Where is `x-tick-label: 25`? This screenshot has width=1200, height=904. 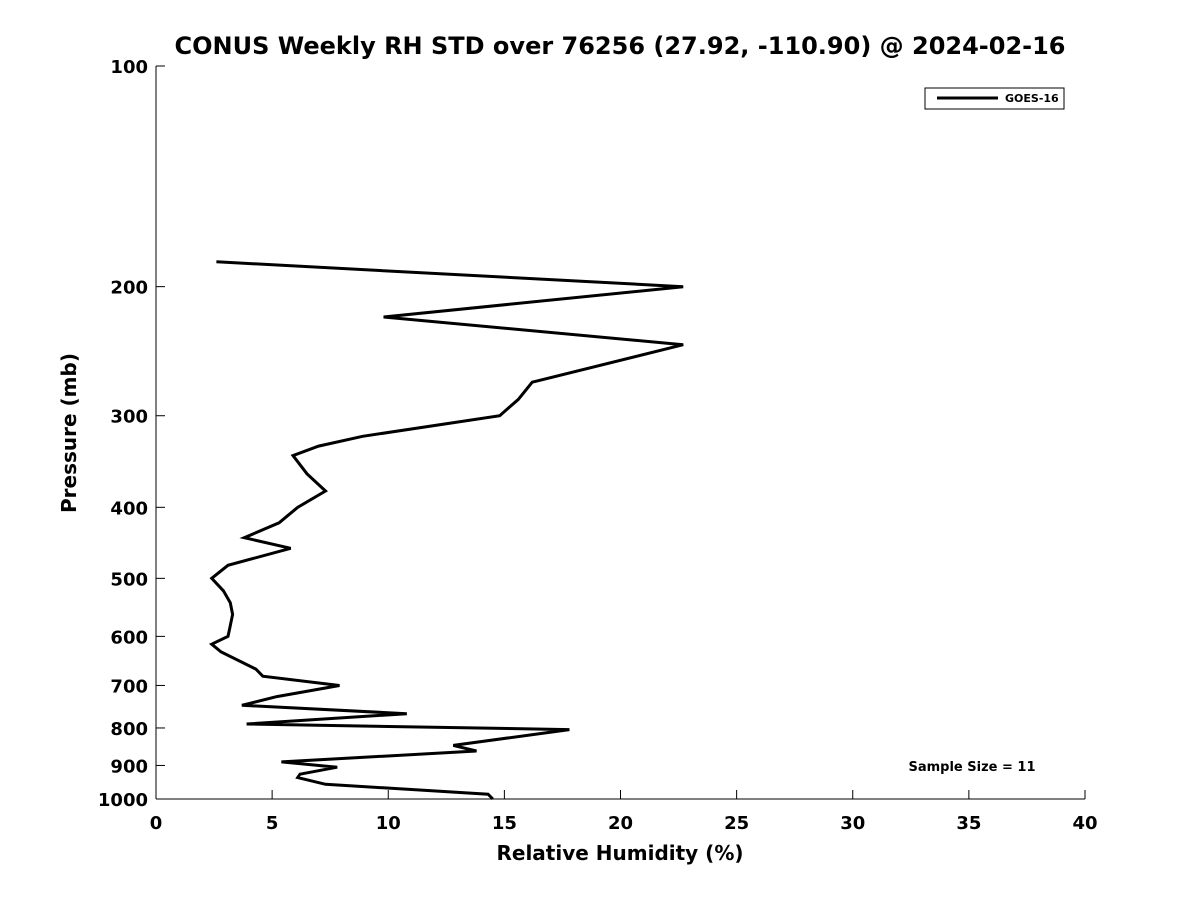
x-tick-label: 25 is located at coordinates (736, 823).